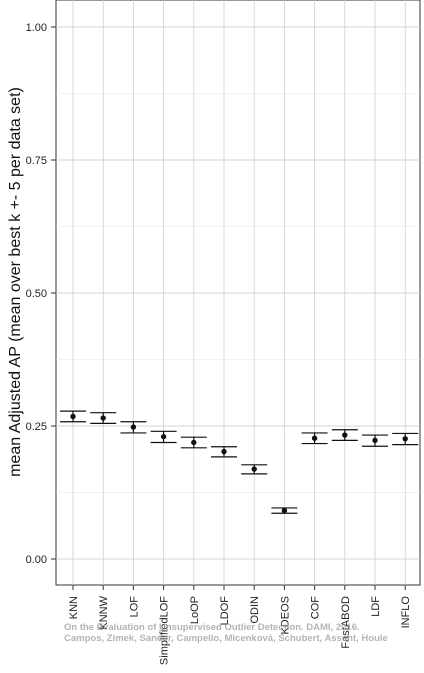 This screenshot has height=673, width=424. What do you see at coordinates (406, 612) in the screenshot?
I see `x-tick-label: INFLO` at bounding box center [406, 612].